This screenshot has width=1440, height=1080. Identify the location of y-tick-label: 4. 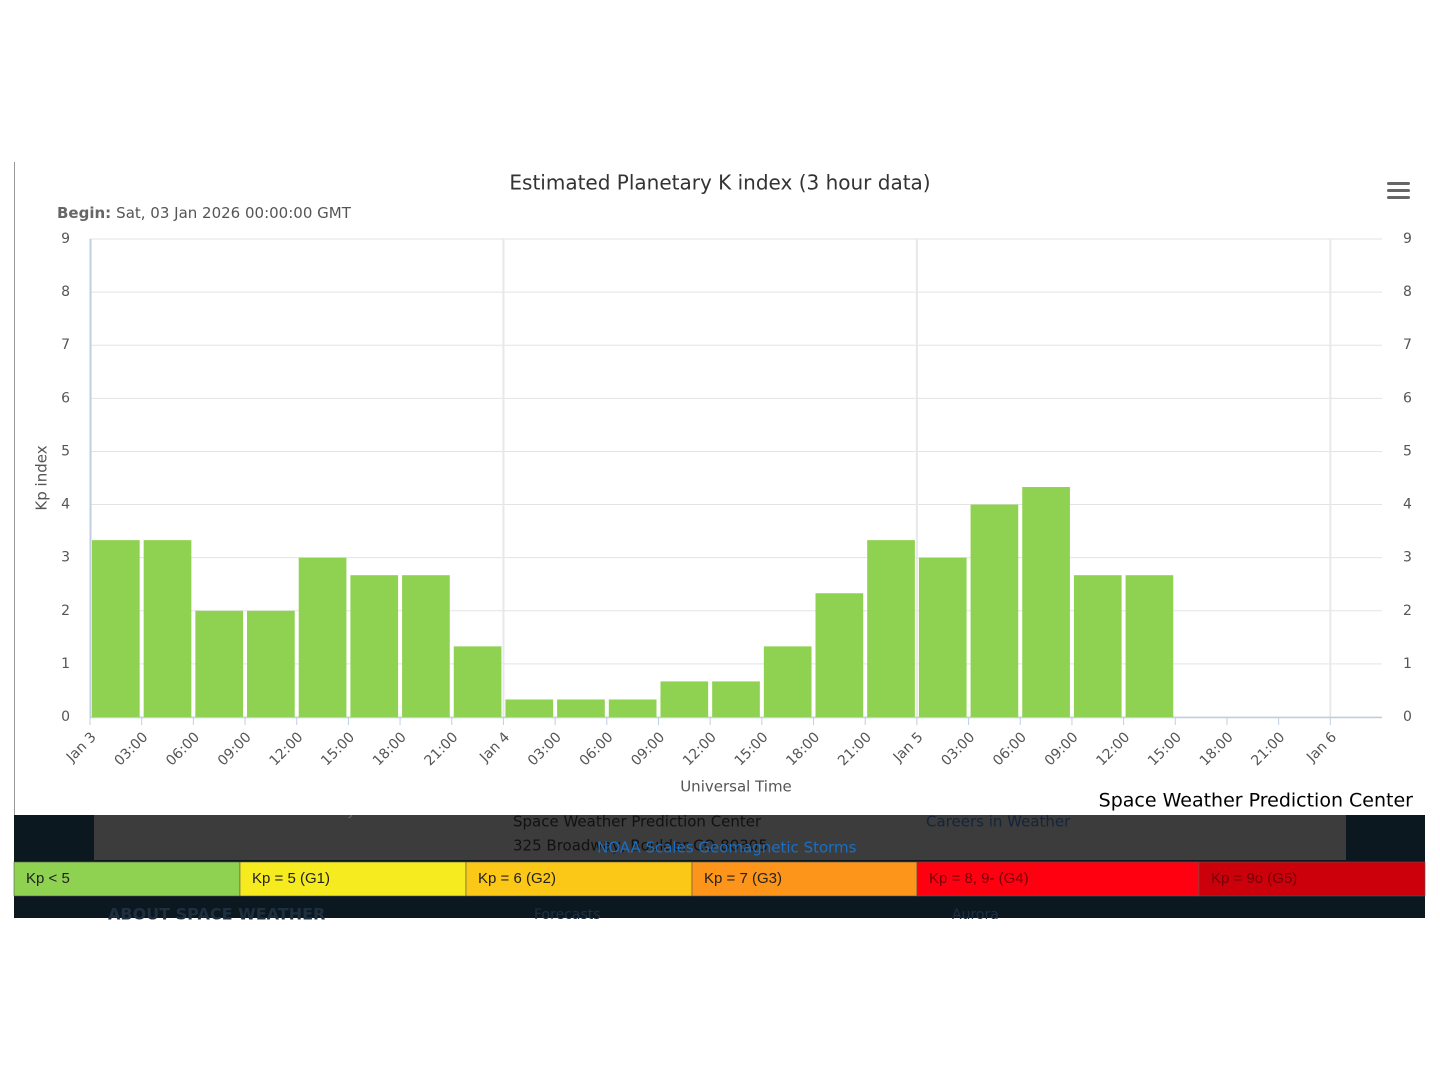
(65, 505).